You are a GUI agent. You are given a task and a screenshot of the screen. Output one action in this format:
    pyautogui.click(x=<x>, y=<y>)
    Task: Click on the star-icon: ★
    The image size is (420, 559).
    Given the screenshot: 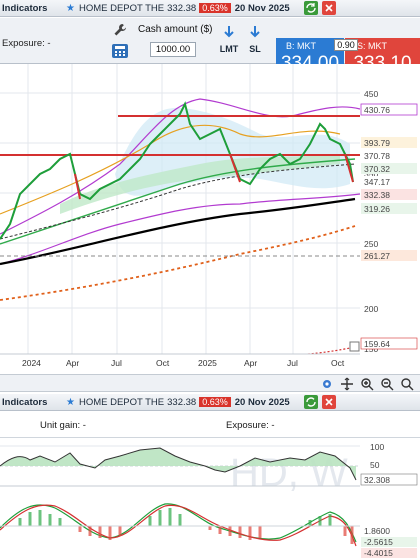 What is the action you would take?
    pyautogui.click(x=70, y=8)
    